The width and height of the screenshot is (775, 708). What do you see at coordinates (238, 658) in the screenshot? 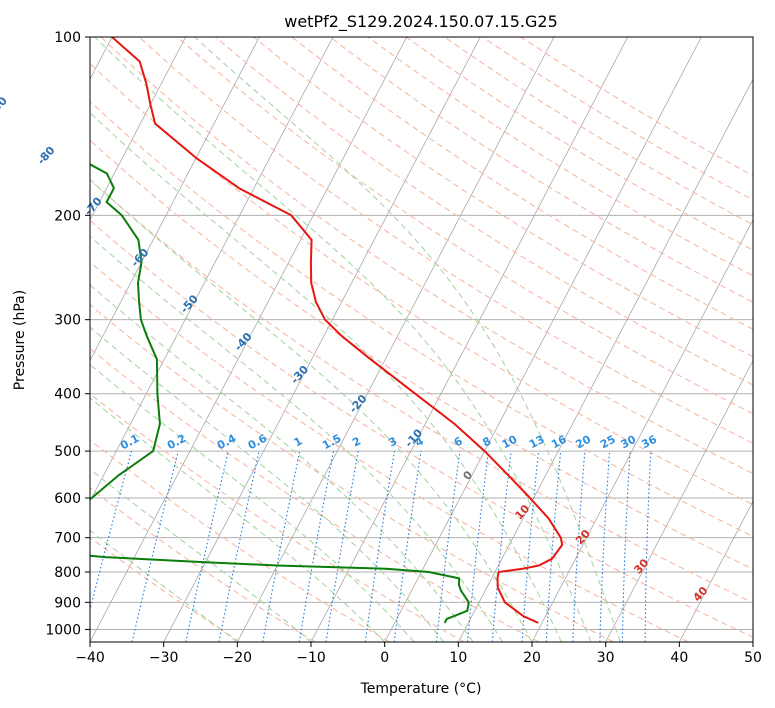
I see `x-tick-label: −20` at bounding box center [238, 658].